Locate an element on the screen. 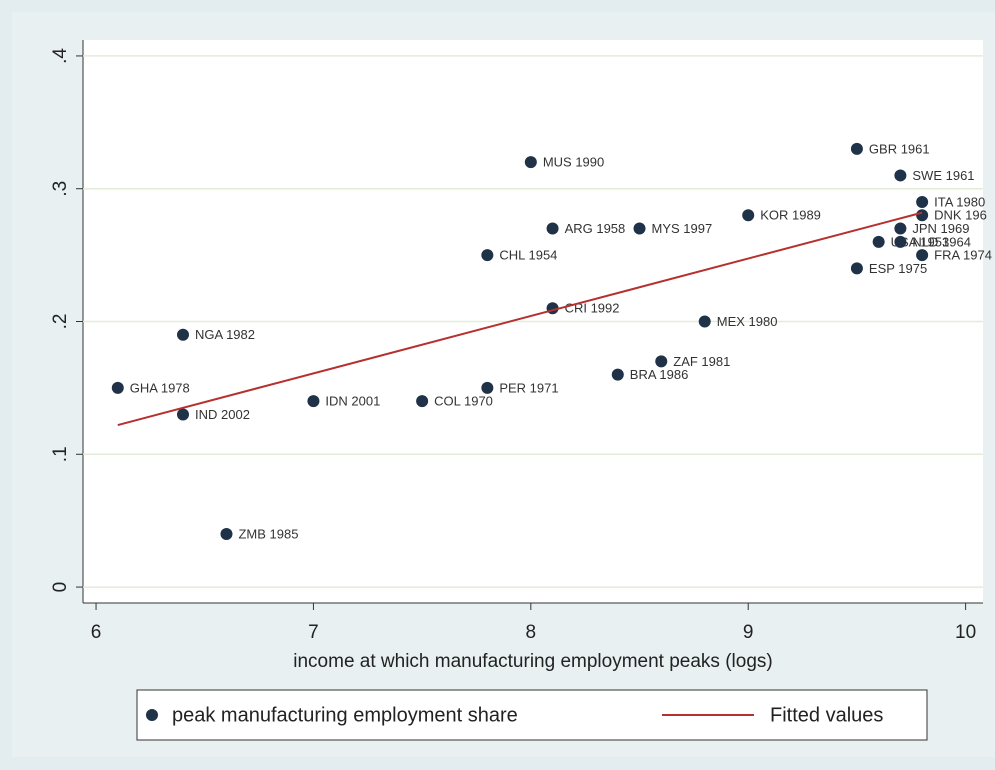 Image resolution: width=995 pixels, height=770 pixels. point-label: ITA 1980 is located at coordinates (959, 201).